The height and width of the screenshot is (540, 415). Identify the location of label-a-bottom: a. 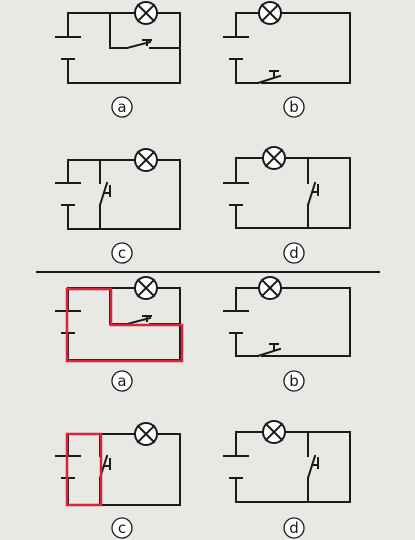
(122, 381).